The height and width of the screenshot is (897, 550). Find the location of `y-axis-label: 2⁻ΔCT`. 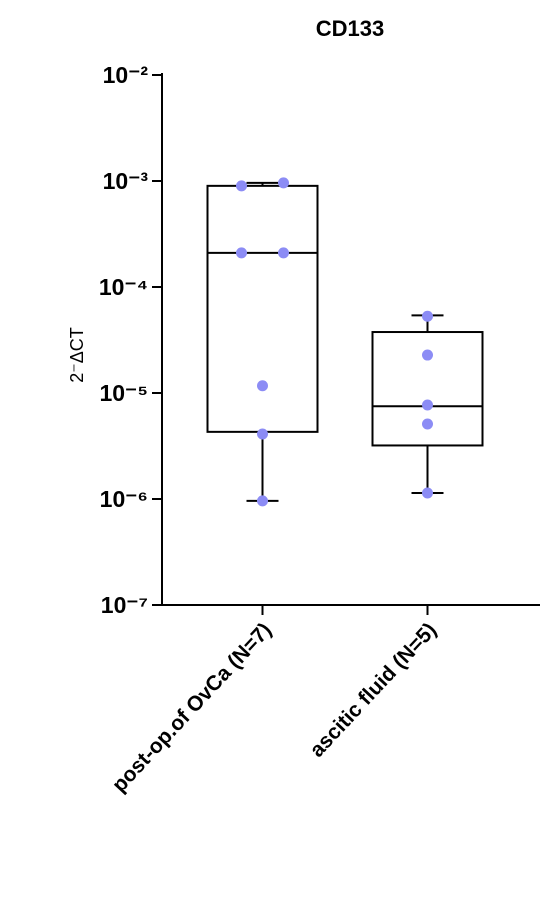

y-axis-label: 2⁻ΔCT is located at coordinates (77, 355).